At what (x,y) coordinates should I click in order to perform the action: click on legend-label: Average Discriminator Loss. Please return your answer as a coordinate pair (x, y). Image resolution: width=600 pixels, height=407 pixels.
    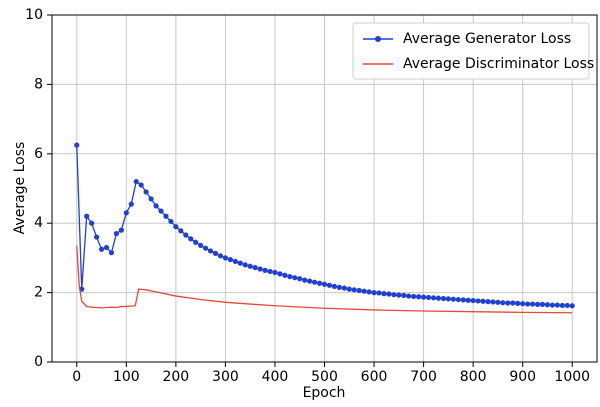
    Looking at the image, I should click on (498, 64).